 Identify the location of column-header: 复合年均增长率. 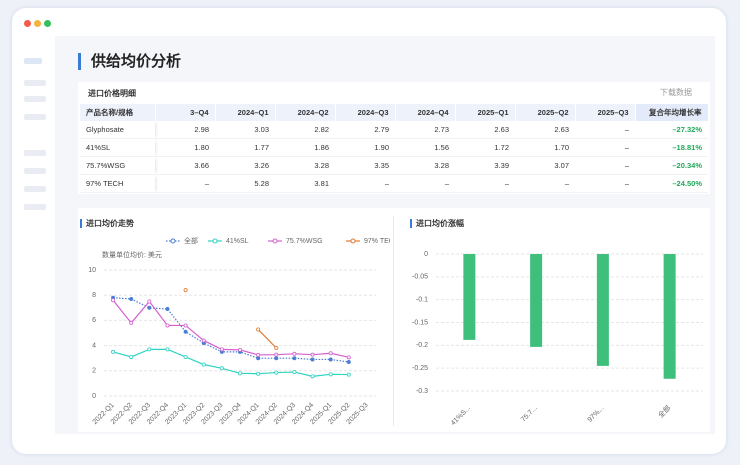
(672, 112).